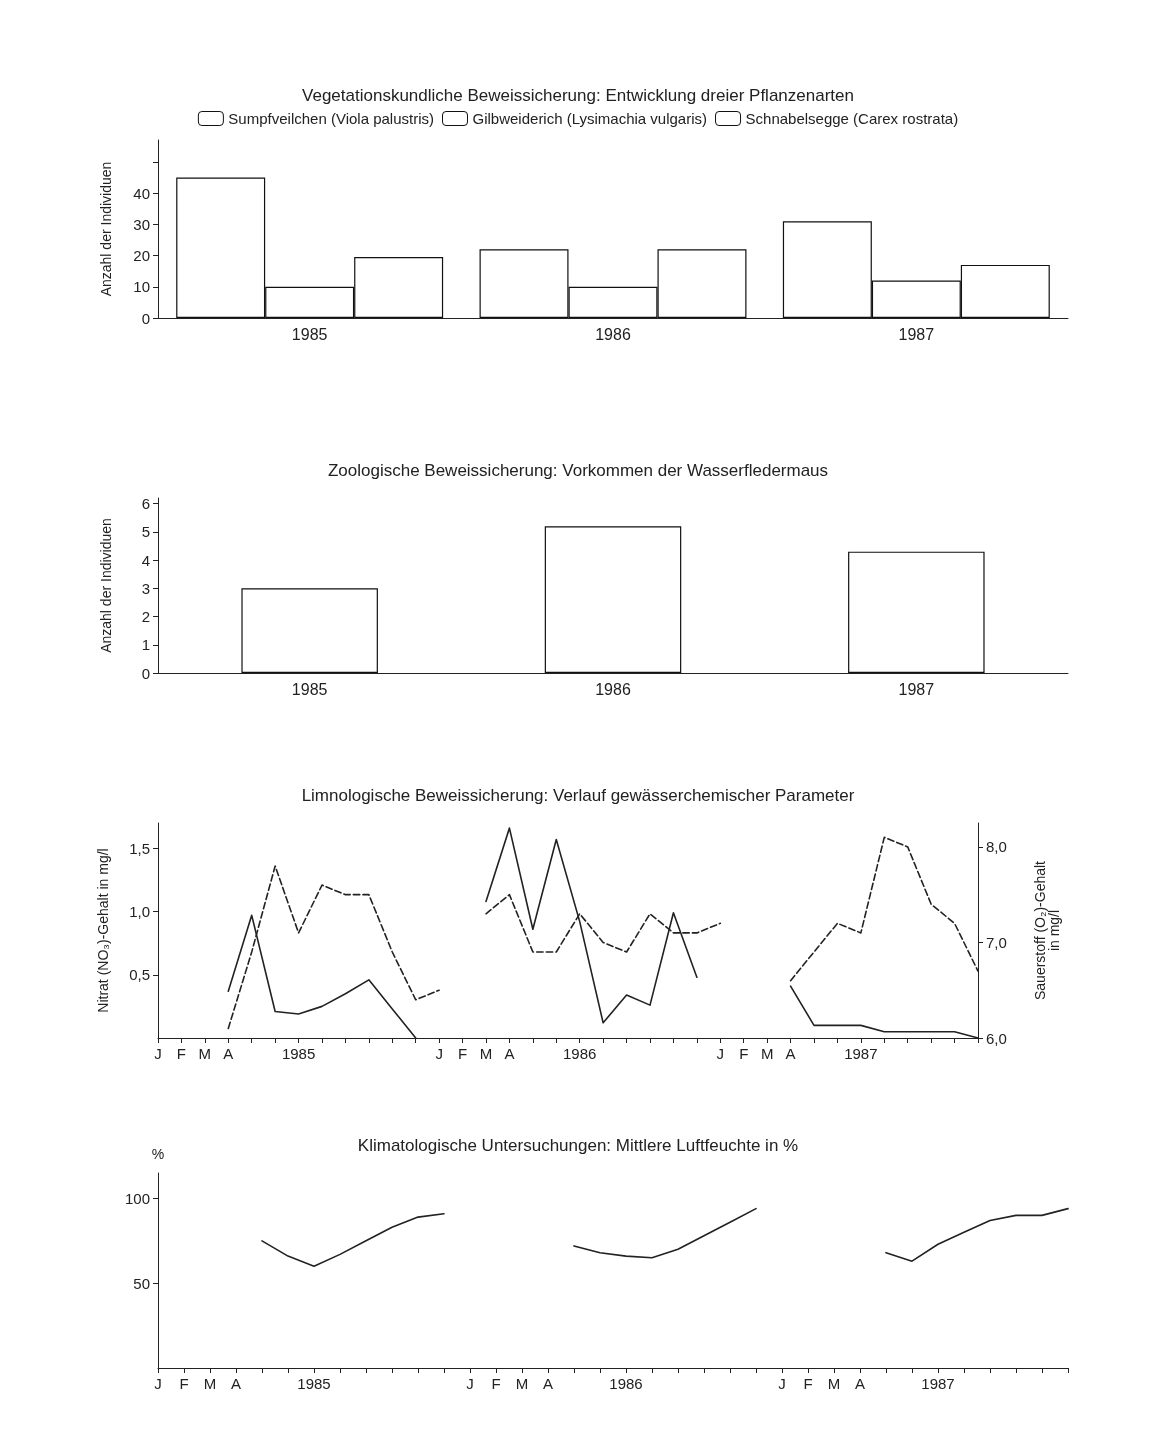 The height and width of the screenshot is (1447, 1157). Describe the element at coordinates (141, 287) in the screenshot. I see `y-tick-label: 10` at that location.